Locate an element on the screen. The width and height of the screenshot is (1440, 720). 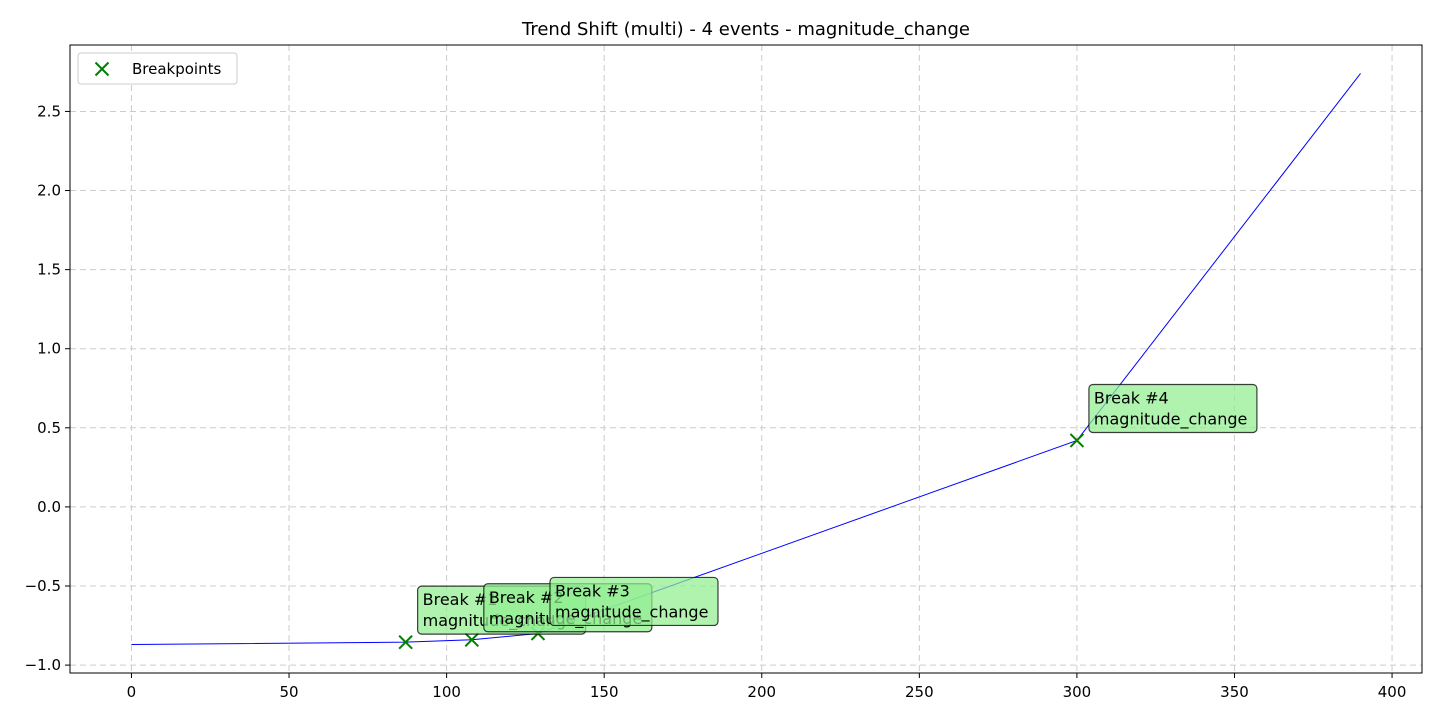
annotation-title: Break #2 is located at coordinates (526, 597).